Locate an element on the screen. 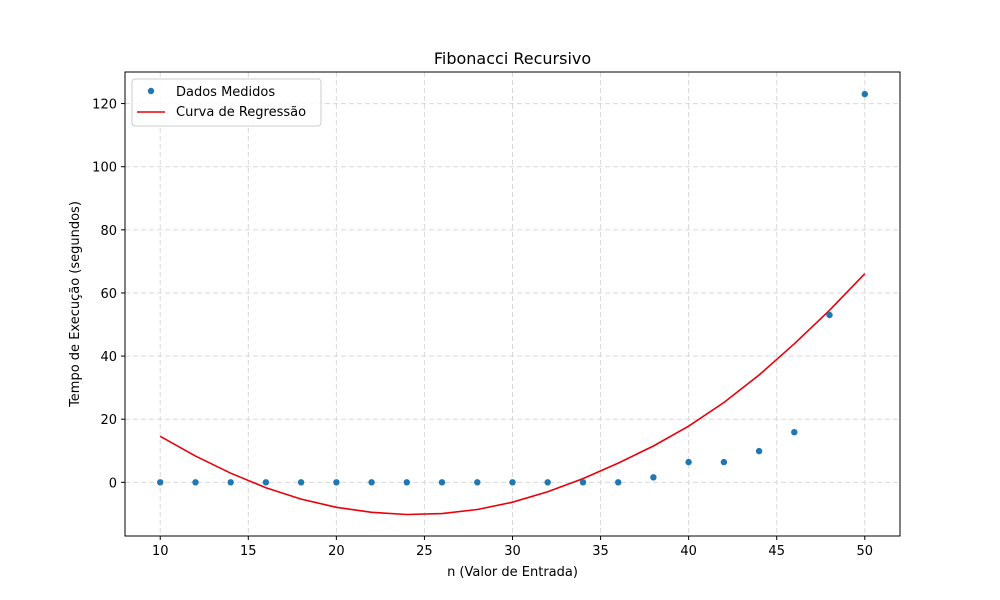 This screenshot has width=1000, height=600. data-point-n28 is located at coordinates (477, 482).